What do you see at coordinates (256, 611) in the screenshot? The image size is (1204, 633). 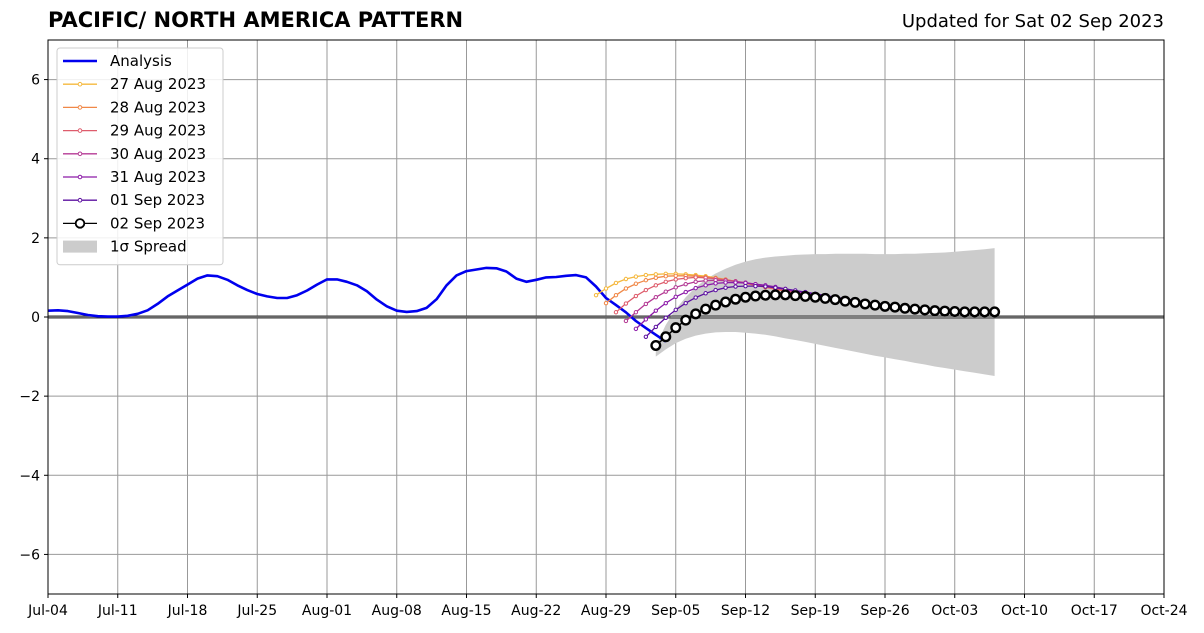 I see `x-tick-label: Jul-25` at bounding box center [256, 611].